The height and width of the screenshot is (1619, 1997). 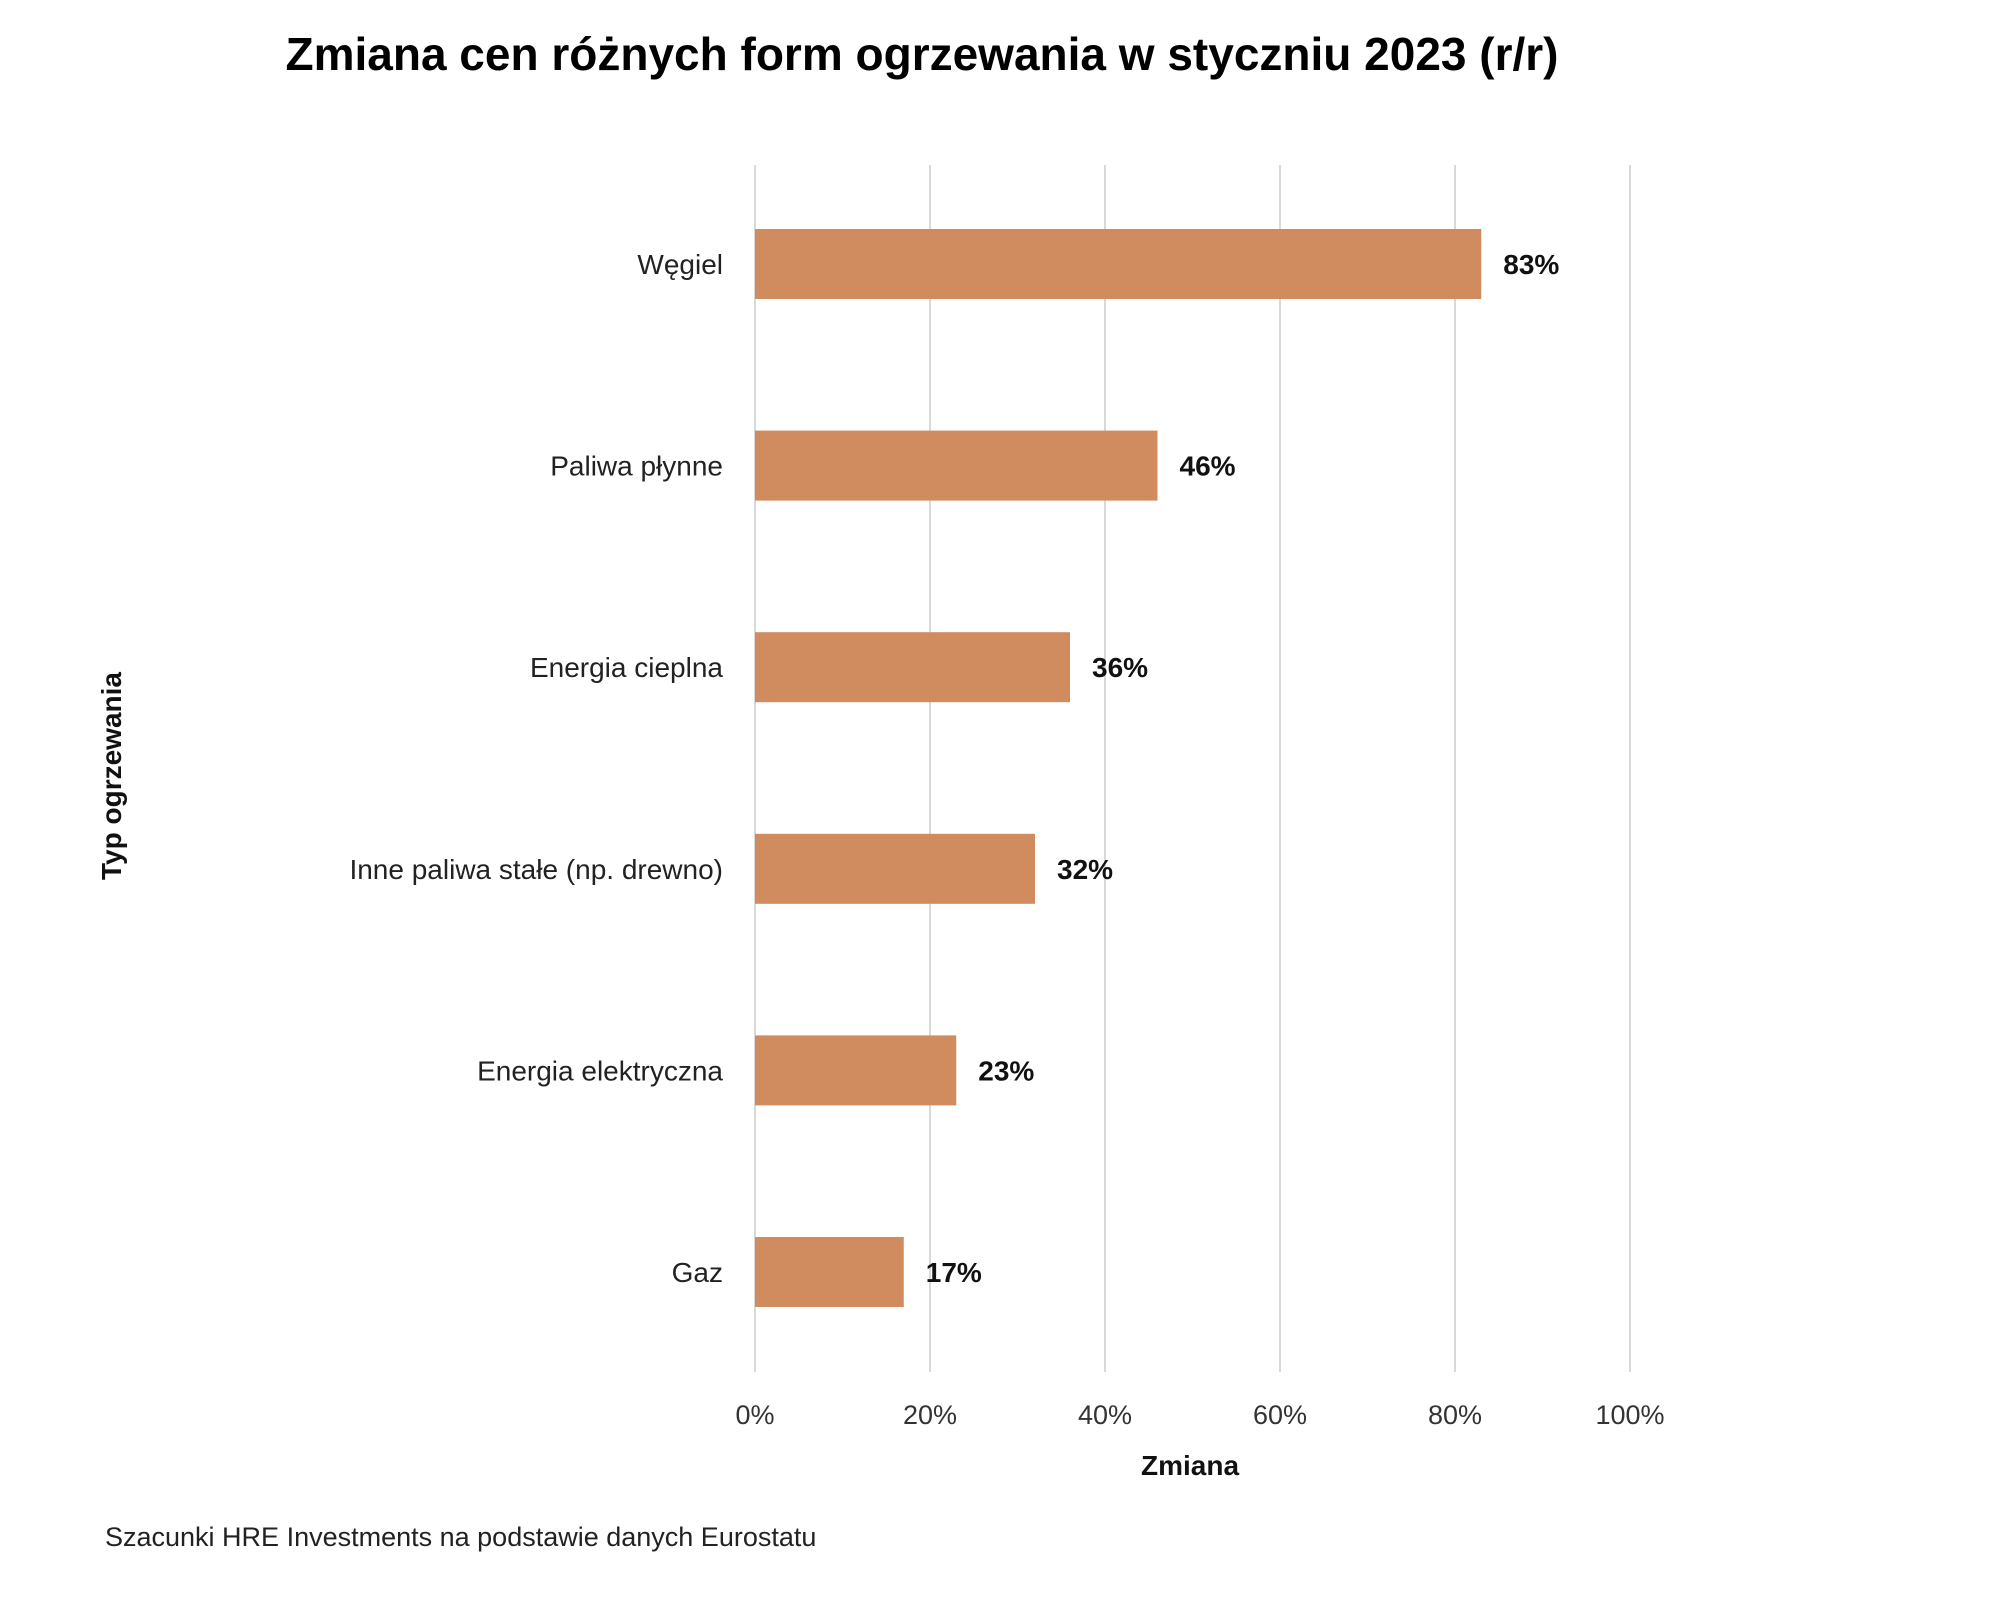 I want to click on category-label: Inne paliwa stałe (np. drewno), so click(x=536, y=869).